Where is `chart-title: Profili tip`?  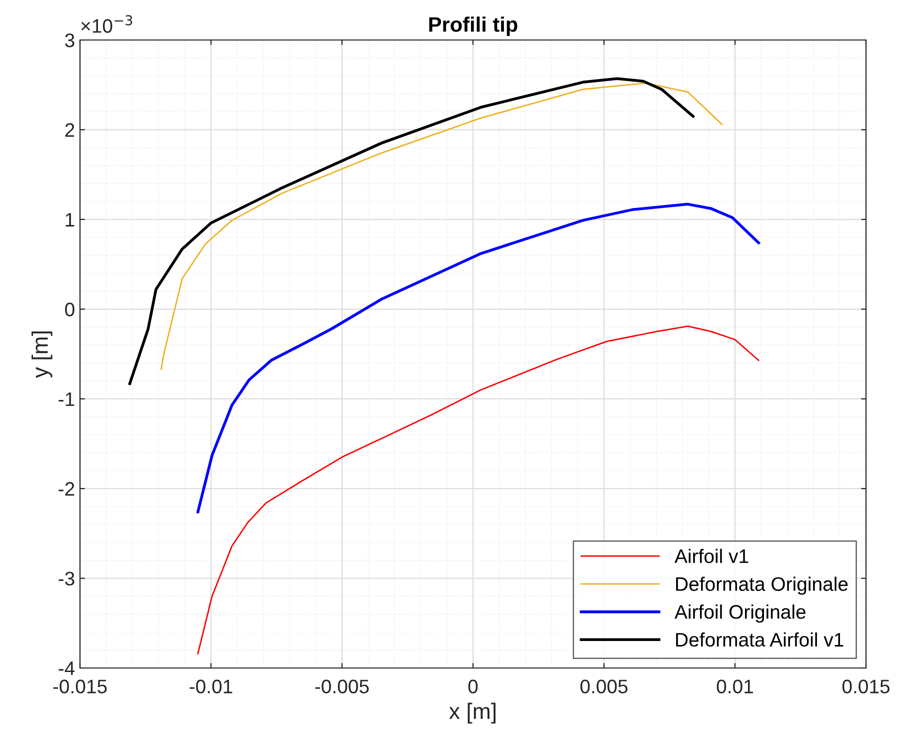
chart-title: Profili tip is located at coordinates (473, 26).